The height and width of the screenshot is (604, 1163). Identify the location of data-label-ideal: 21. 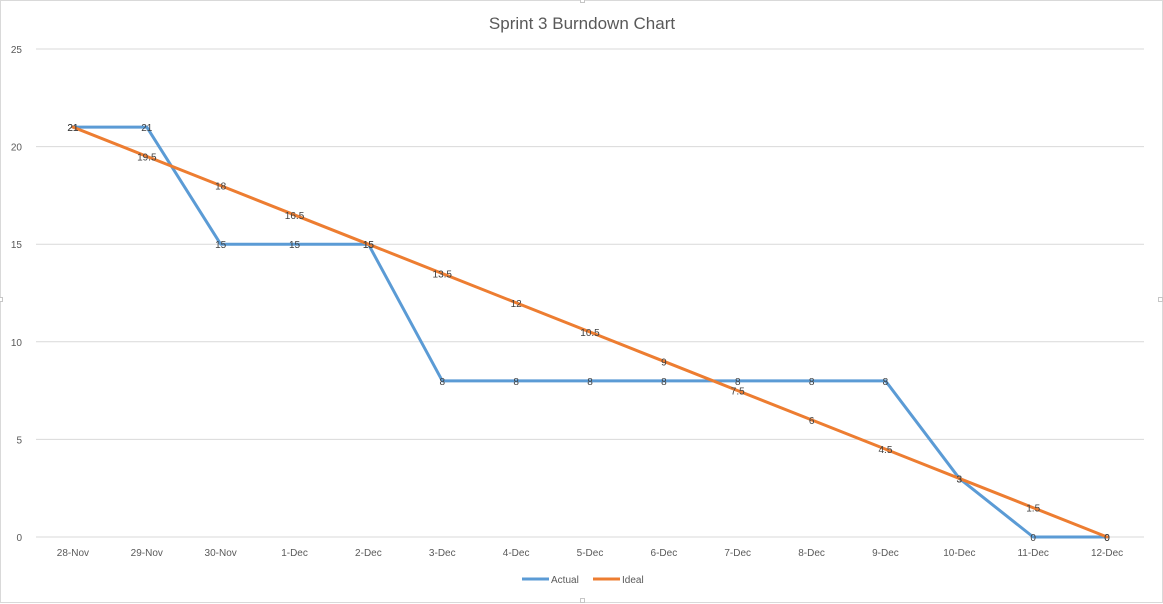
(73, 128).